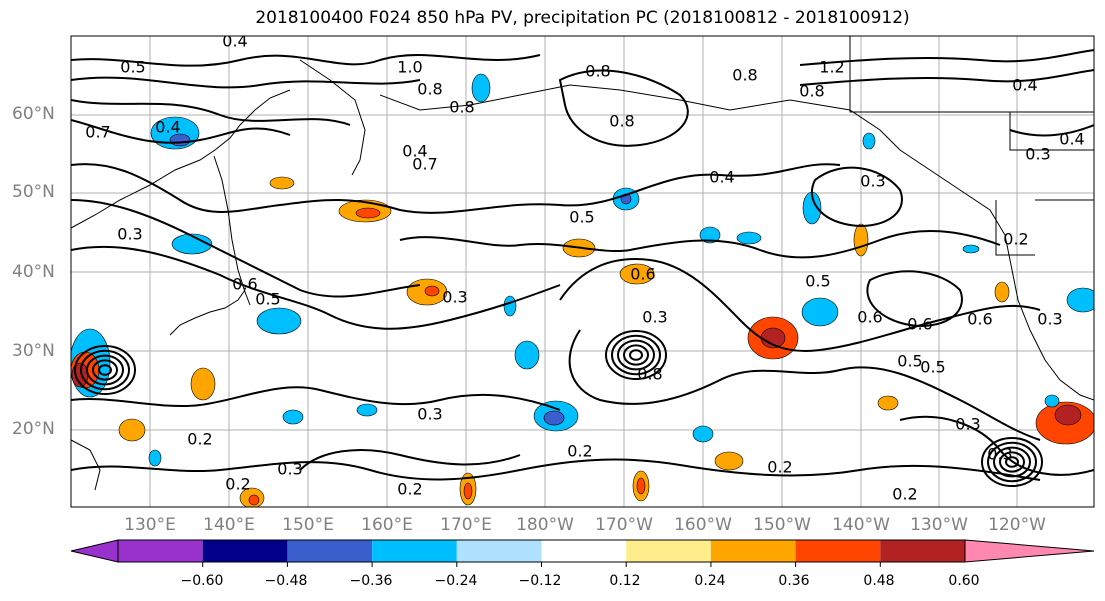 The height and width of the screenshot is (601, 1105). Describe the element at coordinates (387, 525) in the screenshot. I see `lon-label-160e: 160°E` at that location.